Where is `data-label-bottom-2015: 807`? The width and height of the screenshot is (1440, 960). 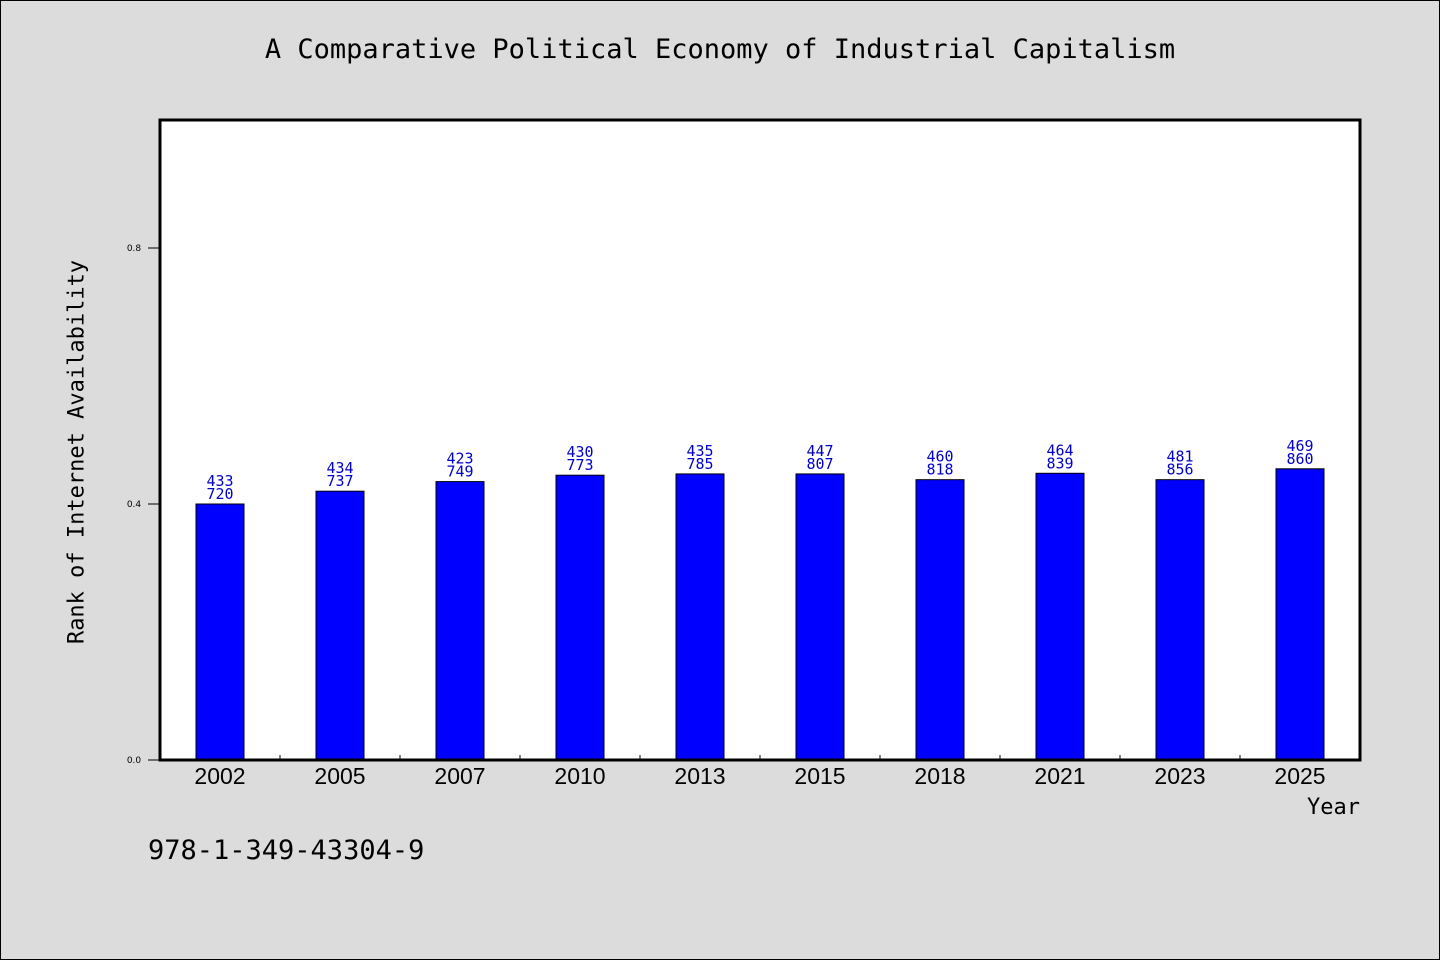
data-label-bottom-2015: 807 is located at coordinates (819, 464).